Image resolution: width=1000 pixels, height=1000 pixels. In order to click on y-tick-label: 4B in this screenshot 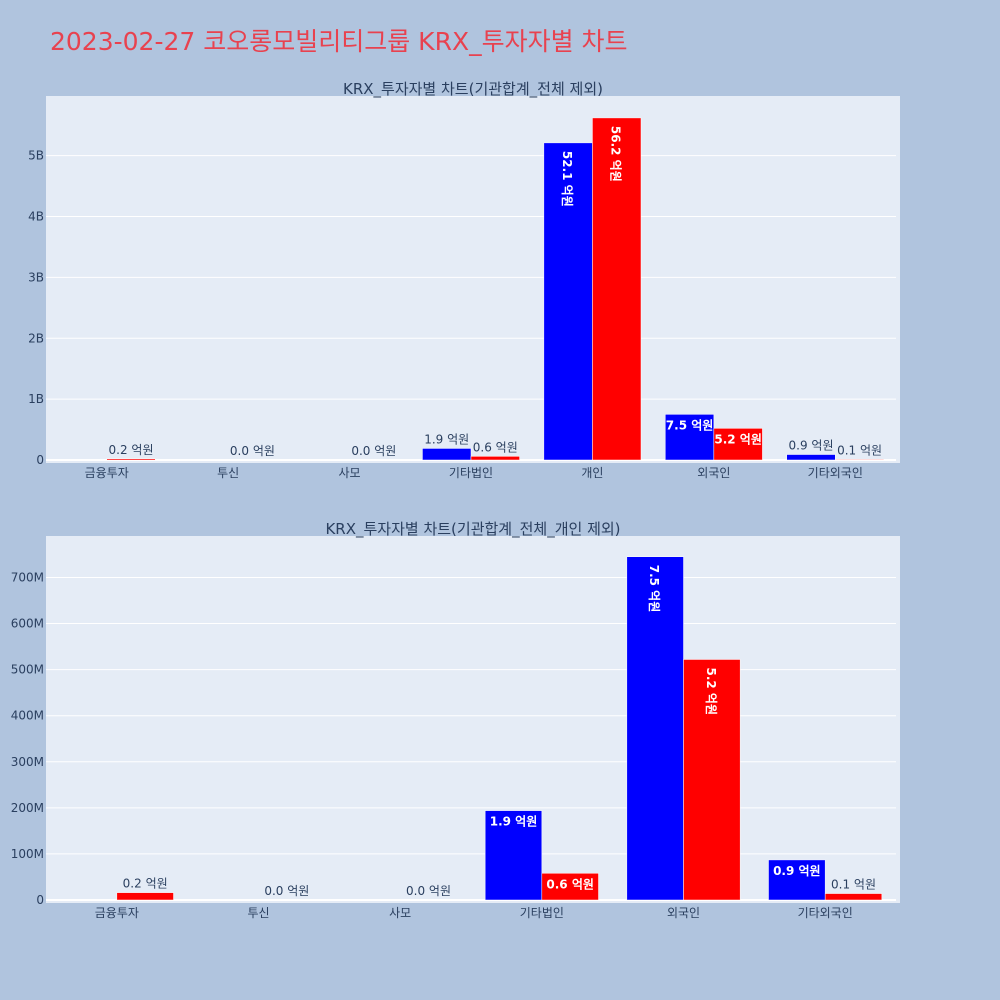, I will do `click(36, 217)`.